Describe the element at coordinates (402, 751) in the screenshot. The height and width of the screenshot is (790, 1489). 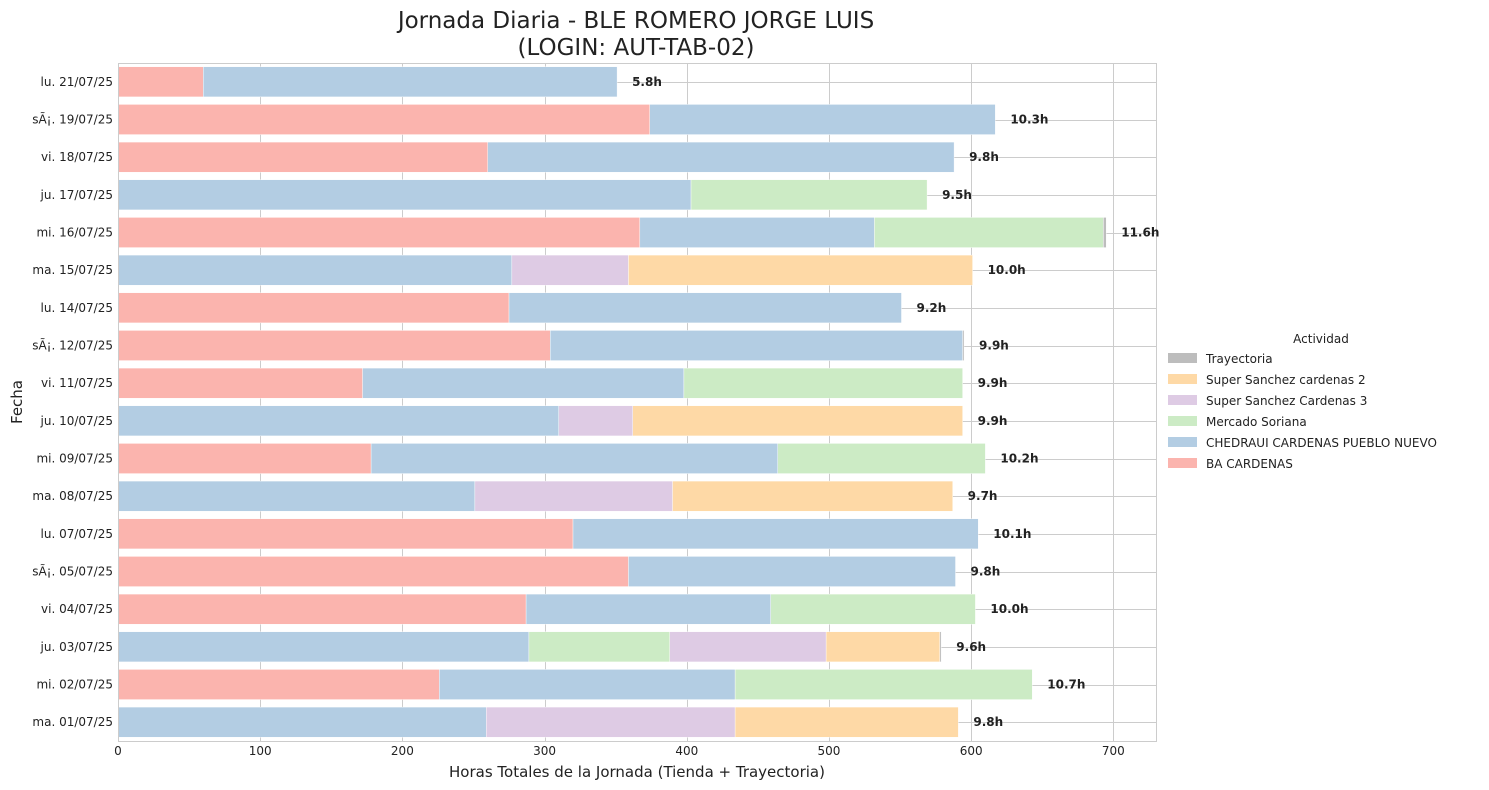
I see `x-tick-label: 200` at that location.